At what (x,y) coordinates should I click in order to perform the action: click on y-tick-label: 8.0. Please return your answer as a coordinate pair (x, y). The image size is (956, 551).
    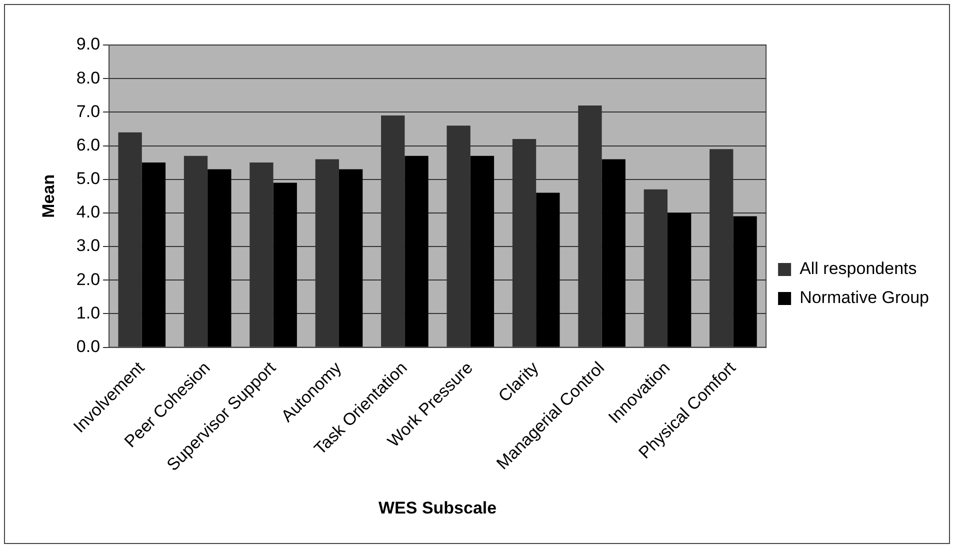
    Looking at the image, I should click on (88, 78).